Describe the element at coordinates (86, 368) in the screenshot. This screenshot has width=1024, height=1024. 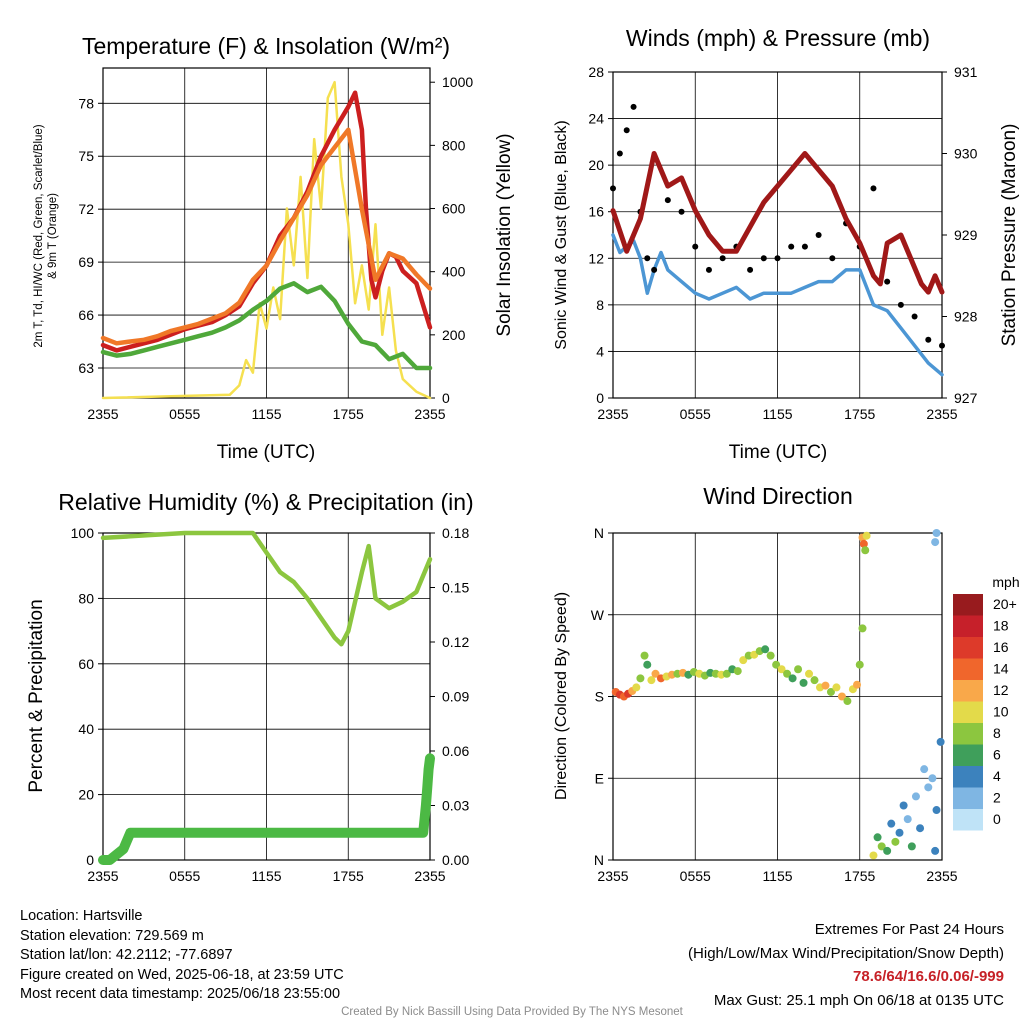
I see `temperature-ytick-label: 63` at that location.